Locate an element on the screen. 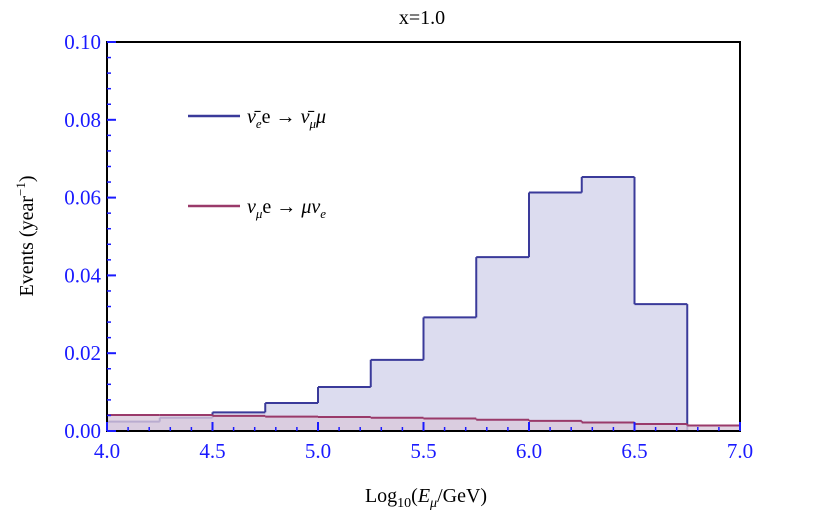  x-tick-label-0: 4.0 is located at coordinates (107, 451).